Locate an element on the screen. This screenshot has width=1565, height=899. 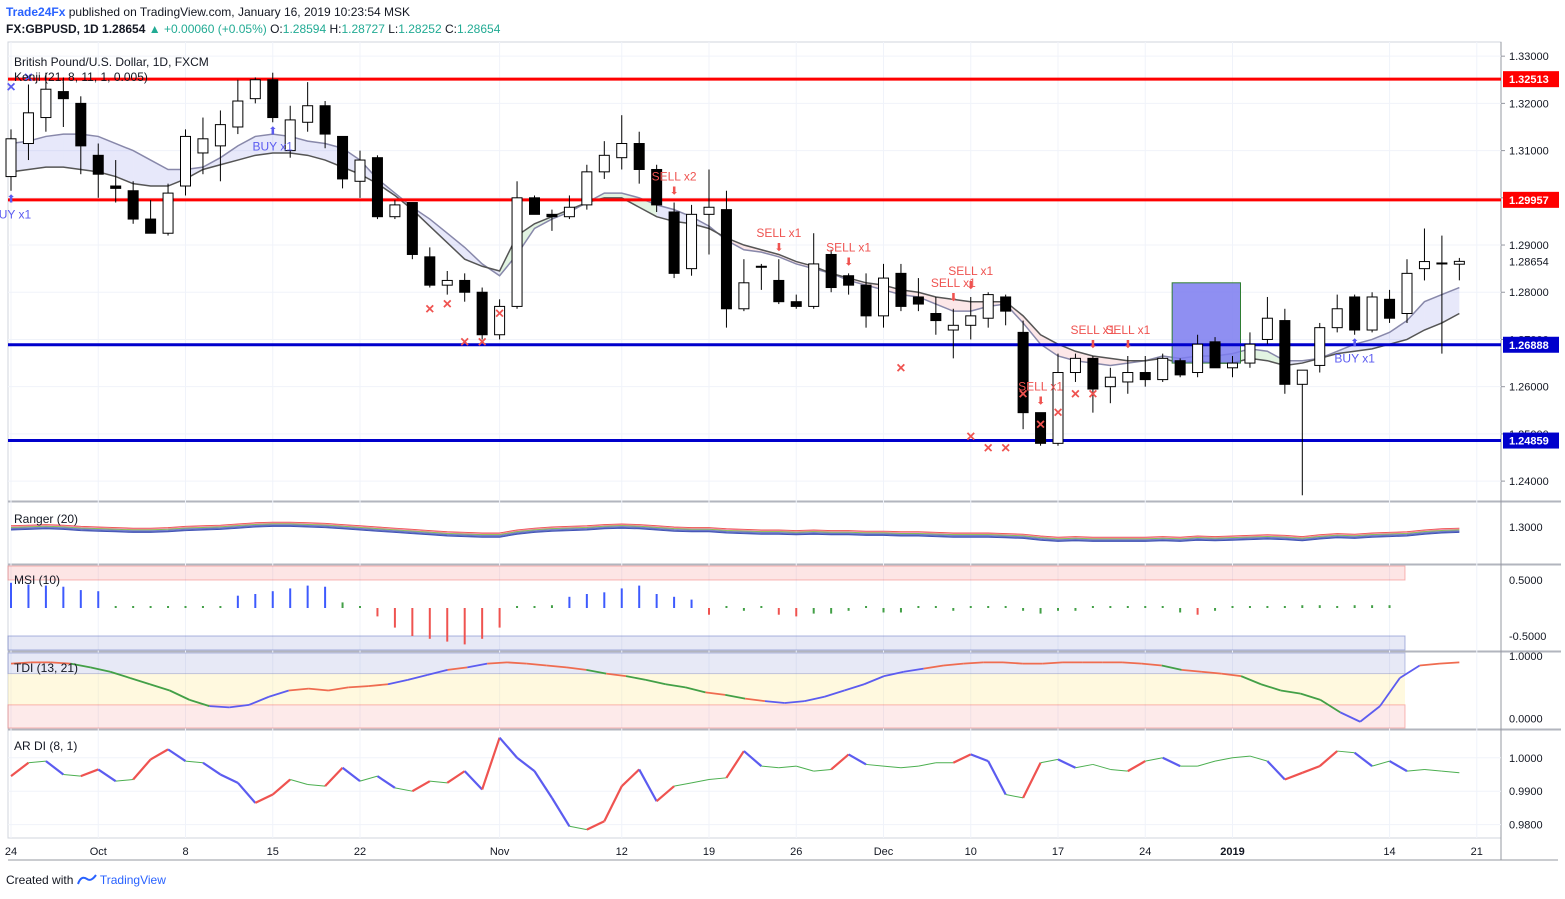
msi-title: MSI (10) is located at coordinates (37, 580).